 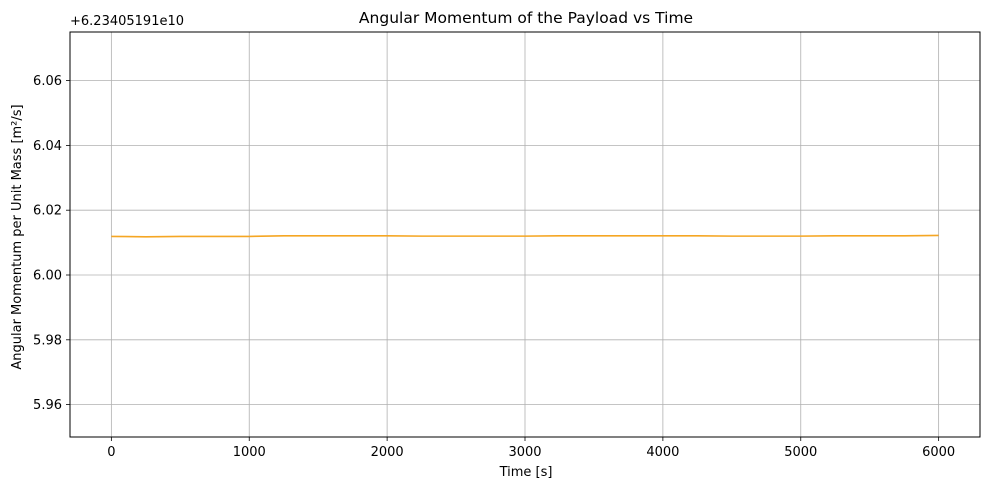 I want to click on series-layer, so click(x=525, y=236).